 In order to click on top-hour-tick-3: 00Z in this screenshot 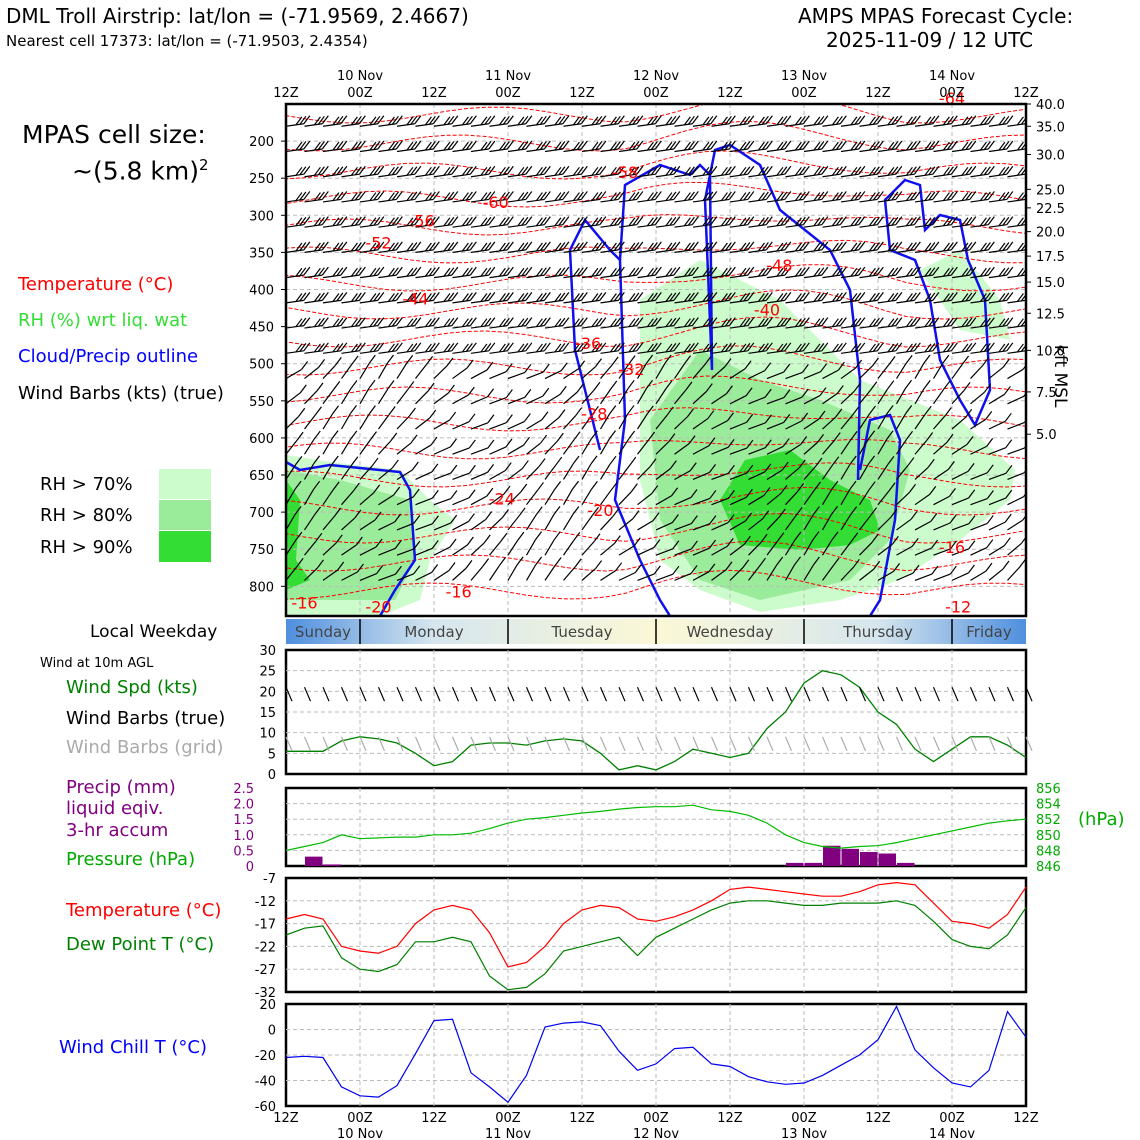, I will do `click(508, 93)`.